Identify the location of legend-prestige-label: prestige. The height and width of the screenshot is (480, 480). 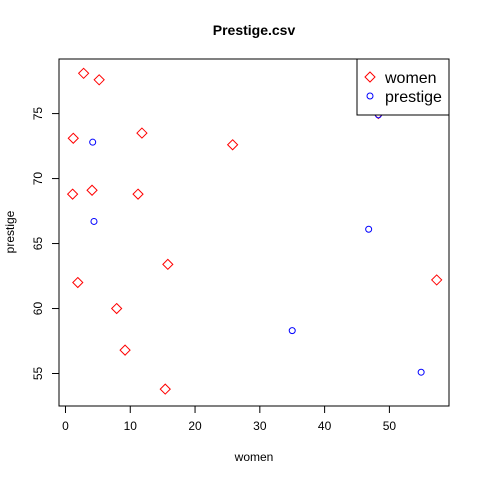
(413, 97).